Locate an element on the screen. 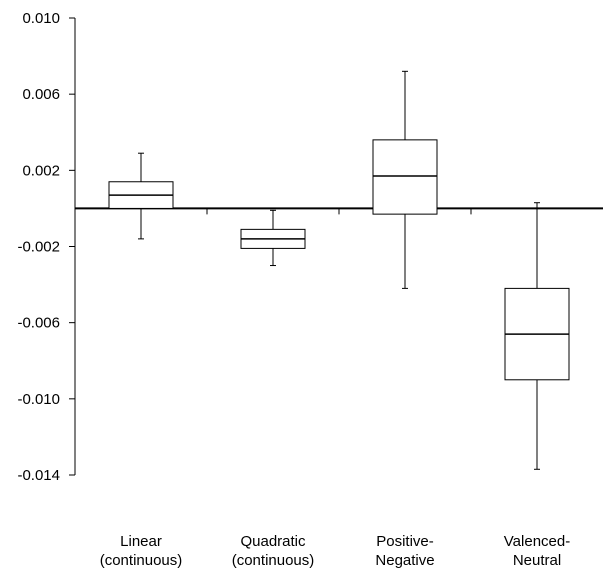  y-tick-label: -0.002 is located at coordinates (38, 247).